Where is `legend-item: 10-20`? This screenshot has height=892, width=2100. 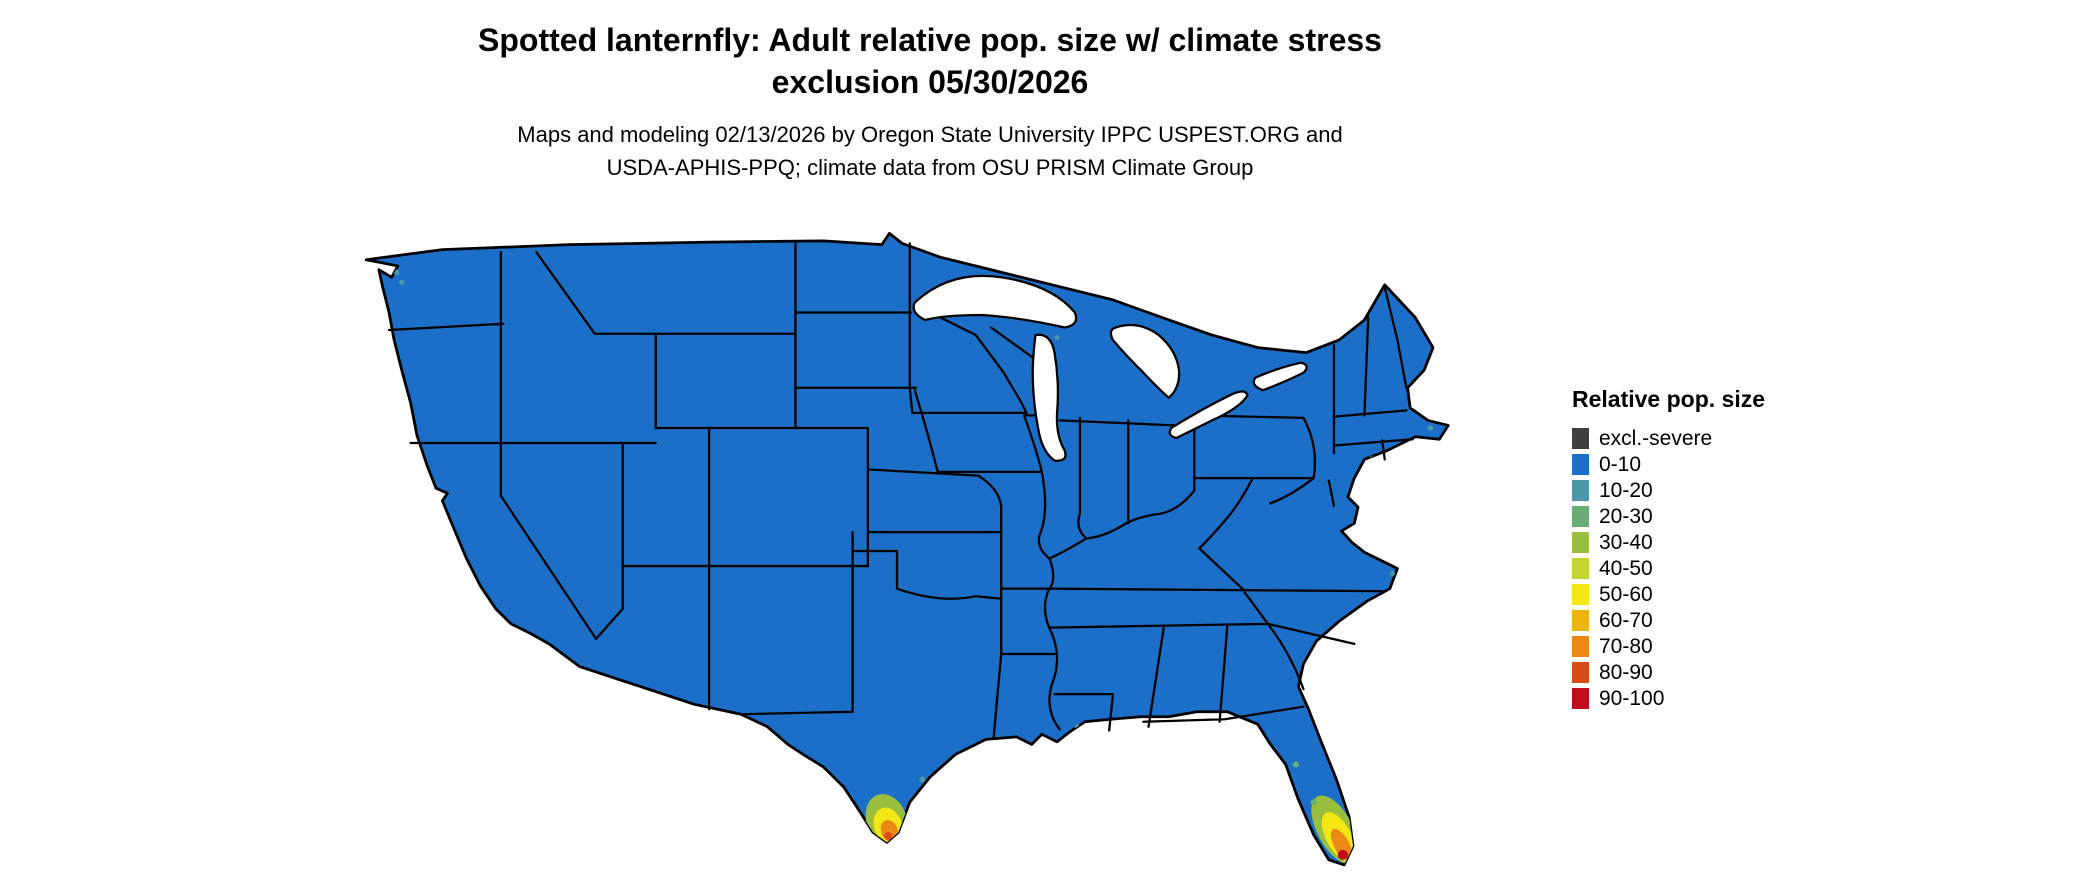 legend-item: 10-20 is located at coordinates (1668, 490).